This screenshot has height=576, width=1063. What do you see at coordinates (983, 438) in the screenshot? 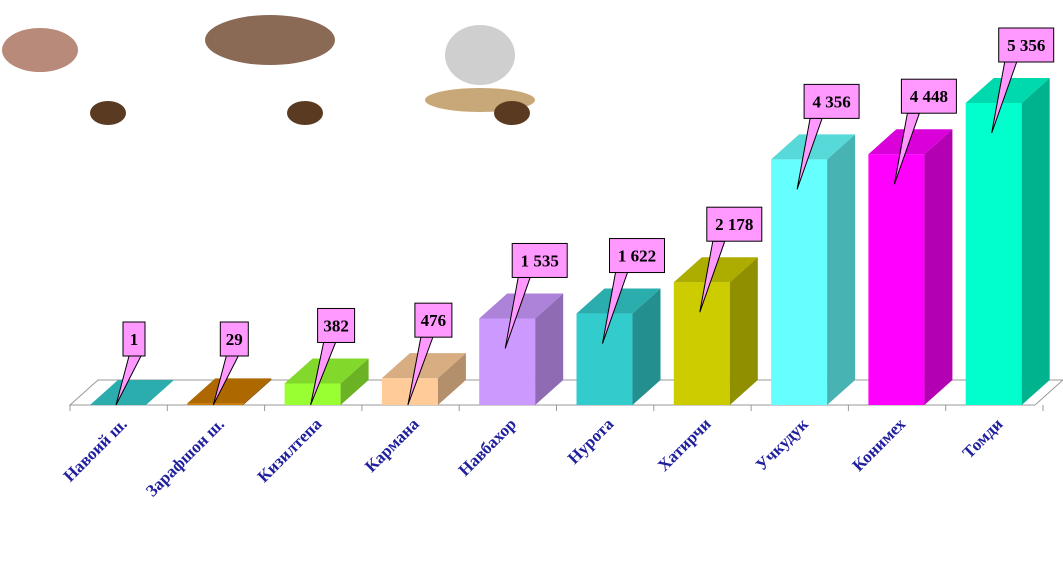
I see `x-tick-label: Томди` at bounding box center [983, 438].